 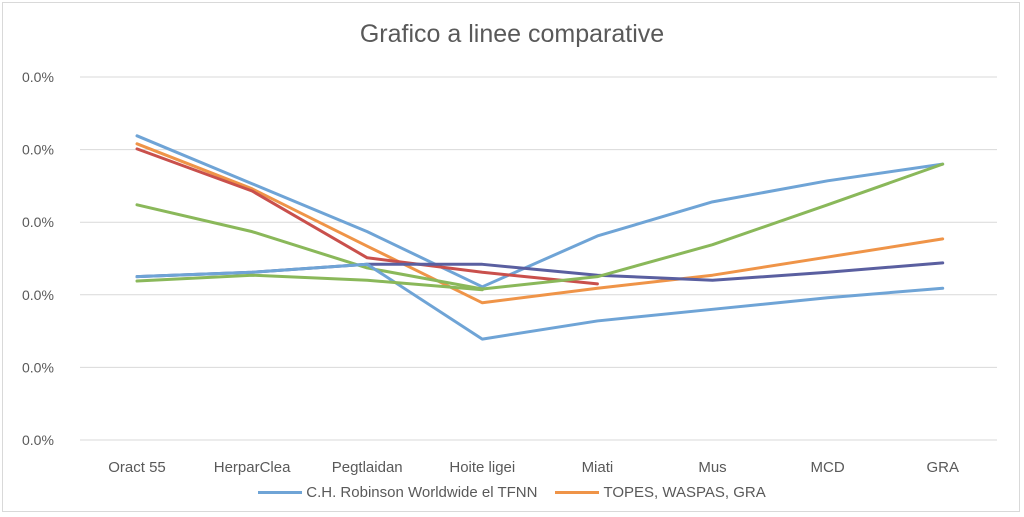 I want to click on x-tick-label: Mus, so click(x=712, y=467).